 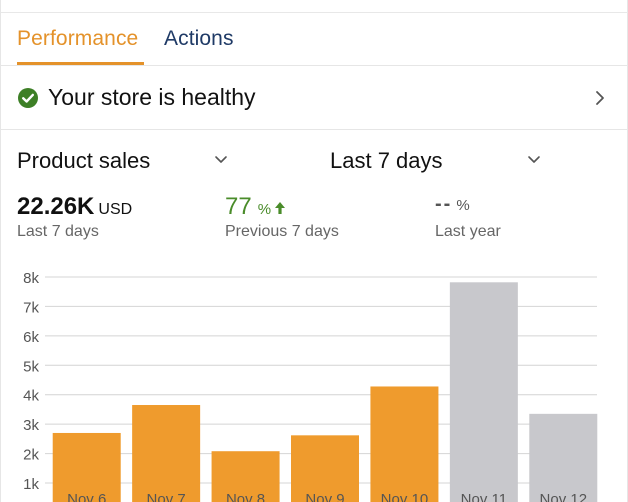 I want to click on stat-last-year: --% Last year, so click(x=468, y=217).